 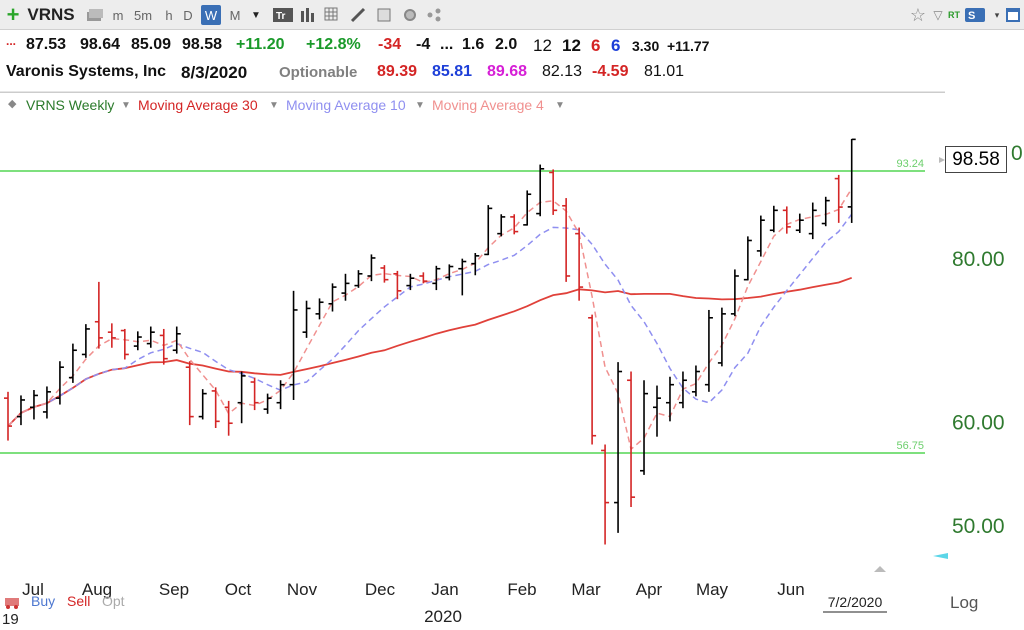 I want to click on x-tick-label: Aug, so click(x=97, y=589).